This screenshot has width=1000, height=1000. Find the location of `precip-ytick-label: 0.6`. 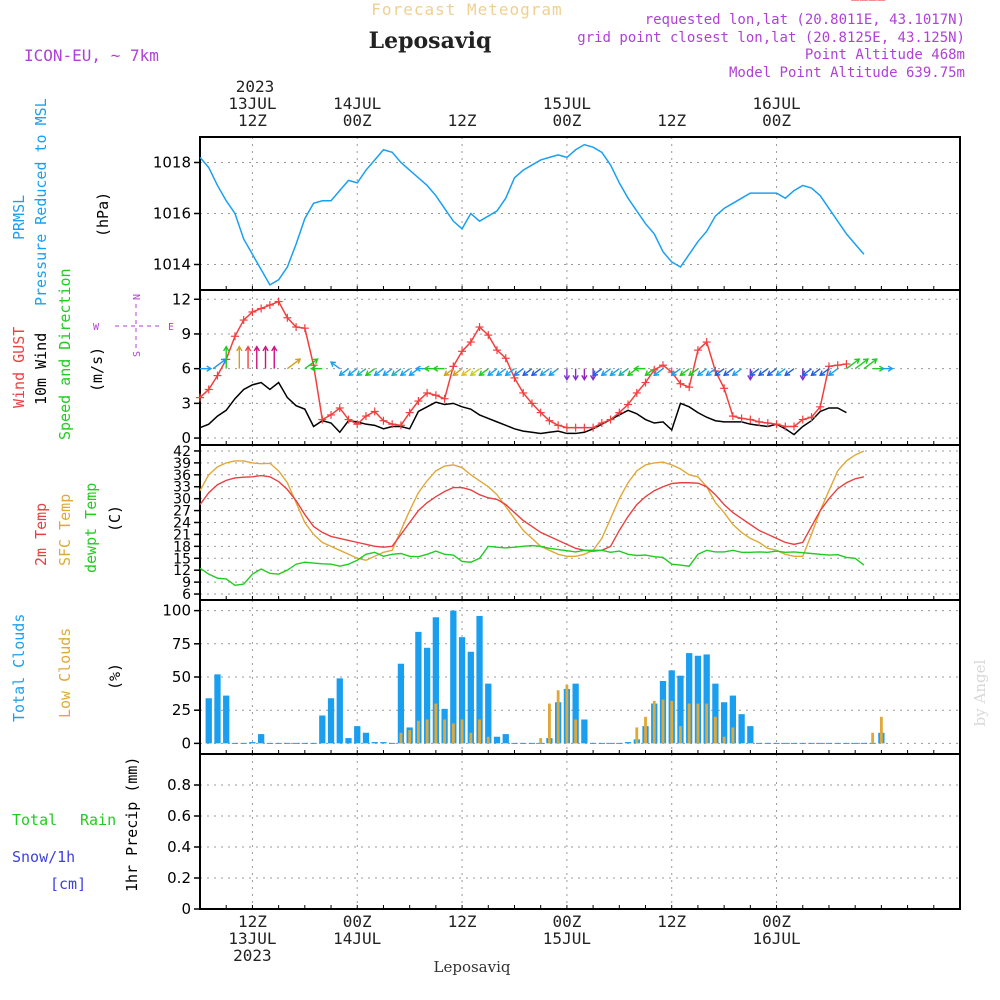

precip-ytick-label: 0.6 is located at coordinates (179, 816).